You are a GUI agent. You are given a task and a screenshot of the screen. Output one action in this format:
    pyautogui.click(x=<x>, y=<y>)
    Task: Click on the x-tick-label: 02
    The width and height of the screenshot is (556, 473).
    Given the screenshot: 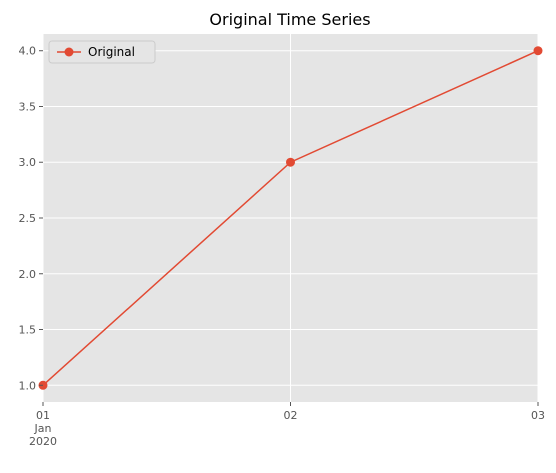 What is the action you would take?
    pyautogui.click(x=291, y=415)
    